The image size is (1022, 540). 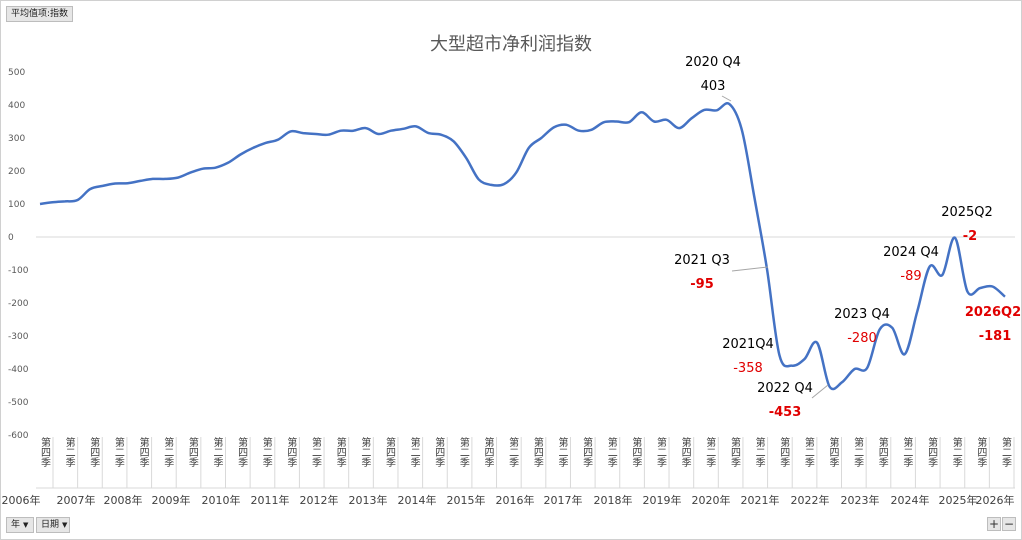 What do you see at coordinates (748, 344) in the screenshot?
I see `annotation-label: 2021Q4` at bounding box center [748, 344].